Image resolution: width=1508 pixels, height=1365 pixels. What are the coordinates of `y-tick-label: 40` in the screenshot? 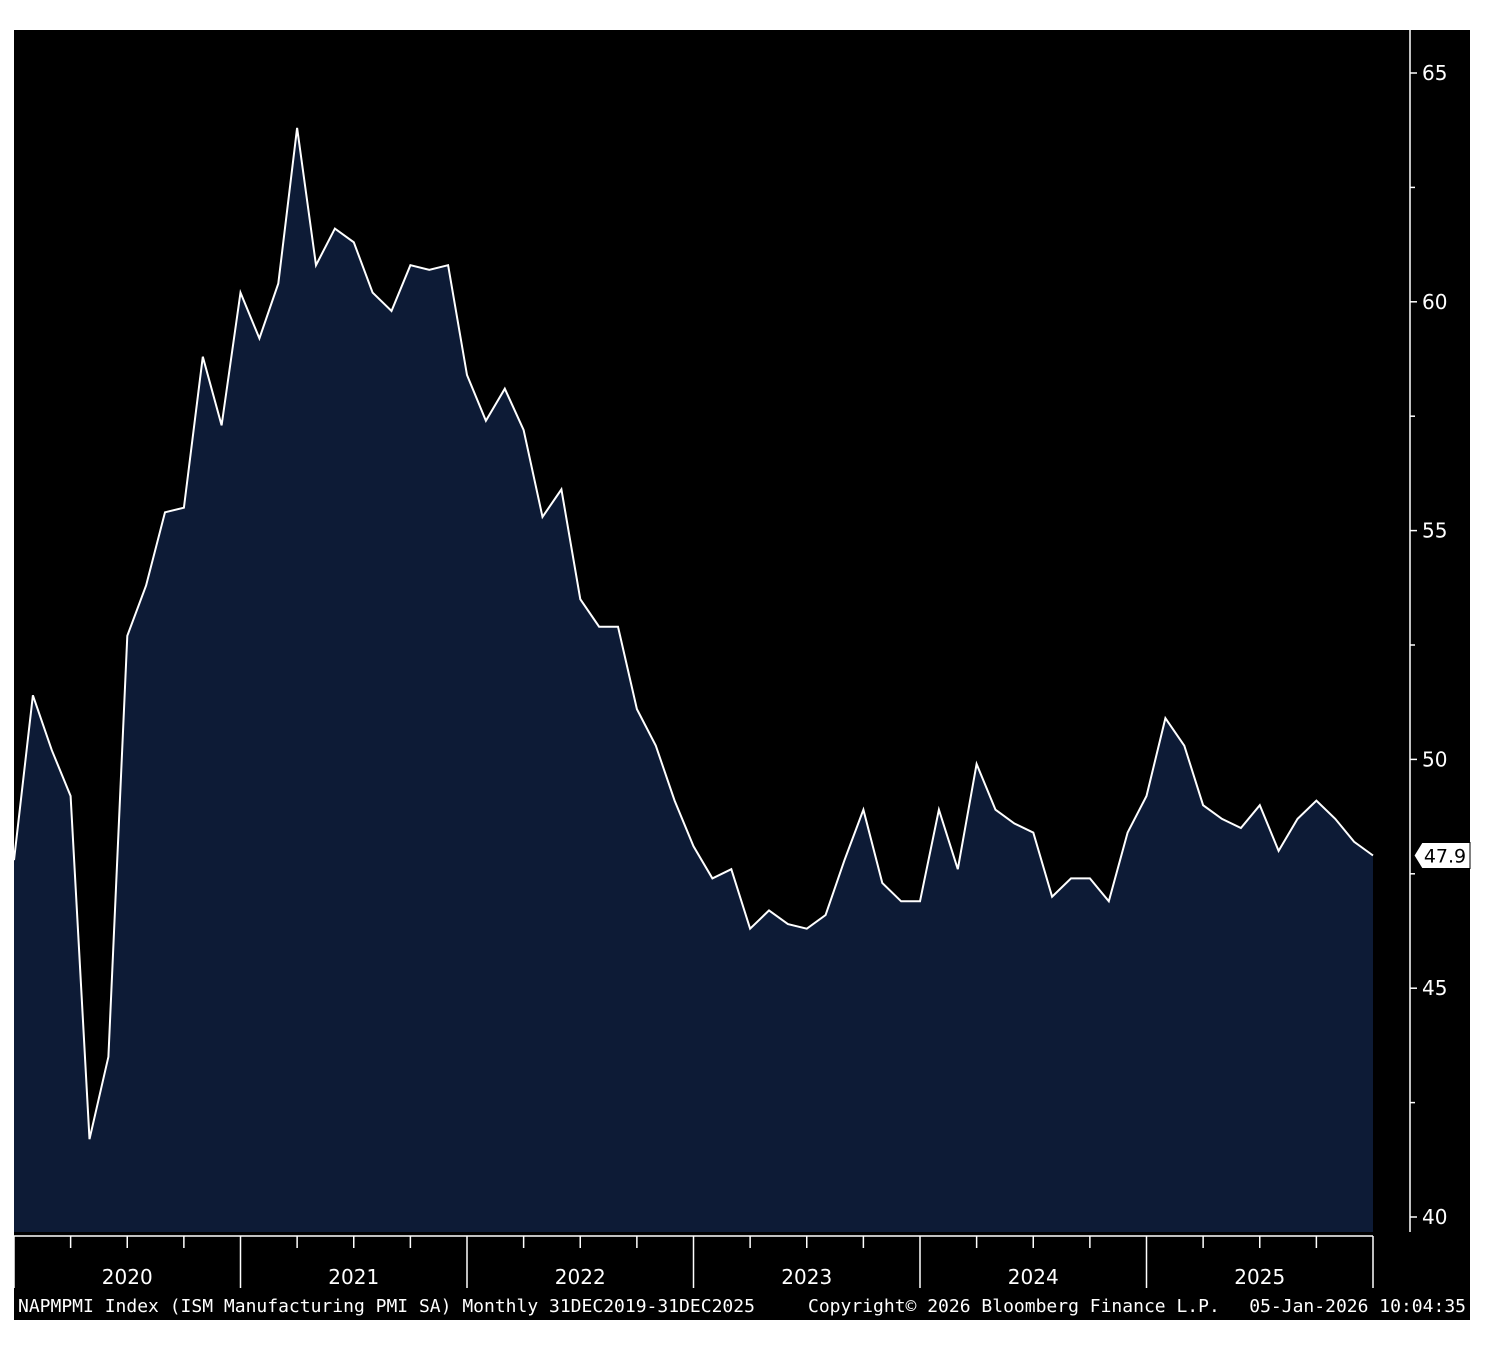 It's located at (1434, 1217).